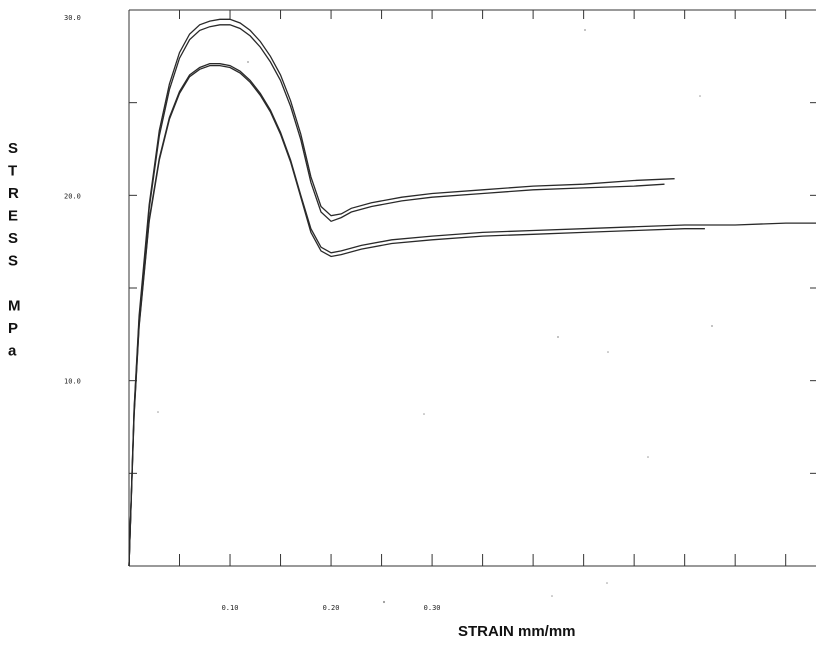 The image size is (816, 646). What do you see at coordinates (230, 608) in the screenshot?
I see `x-tick-label: 0.10` at bounding box center [230, 608].